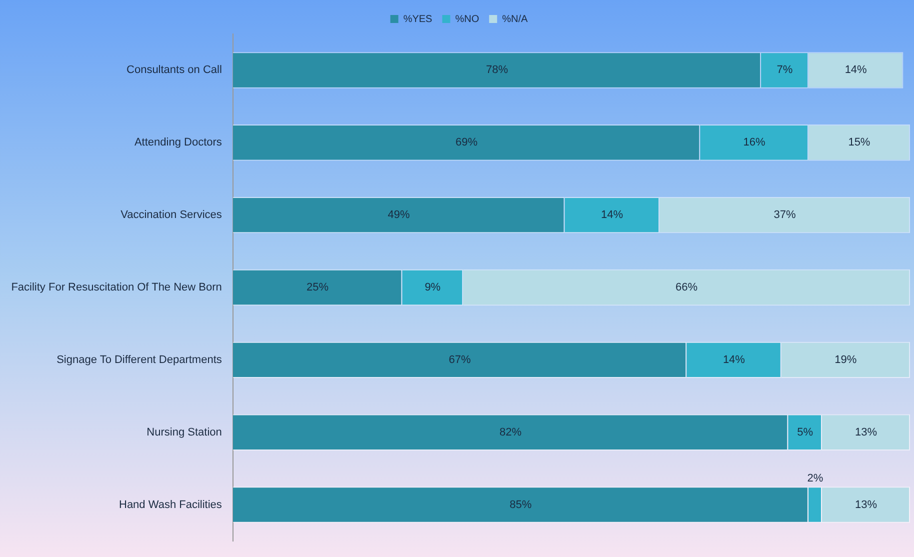  Describe the element at coordinates (754, 142) in the screenshot. I see `data-label: 16%` at that location.